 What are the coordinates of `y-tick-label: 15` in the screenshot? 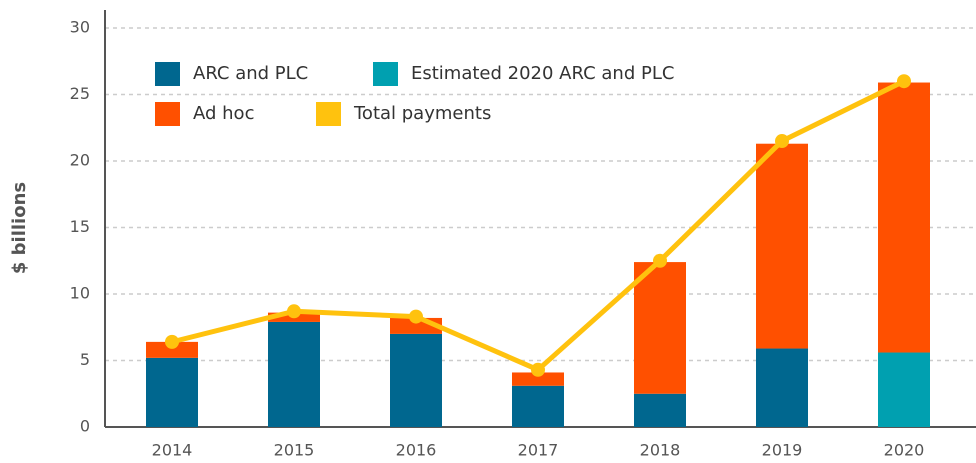 It's located at (80, 226).